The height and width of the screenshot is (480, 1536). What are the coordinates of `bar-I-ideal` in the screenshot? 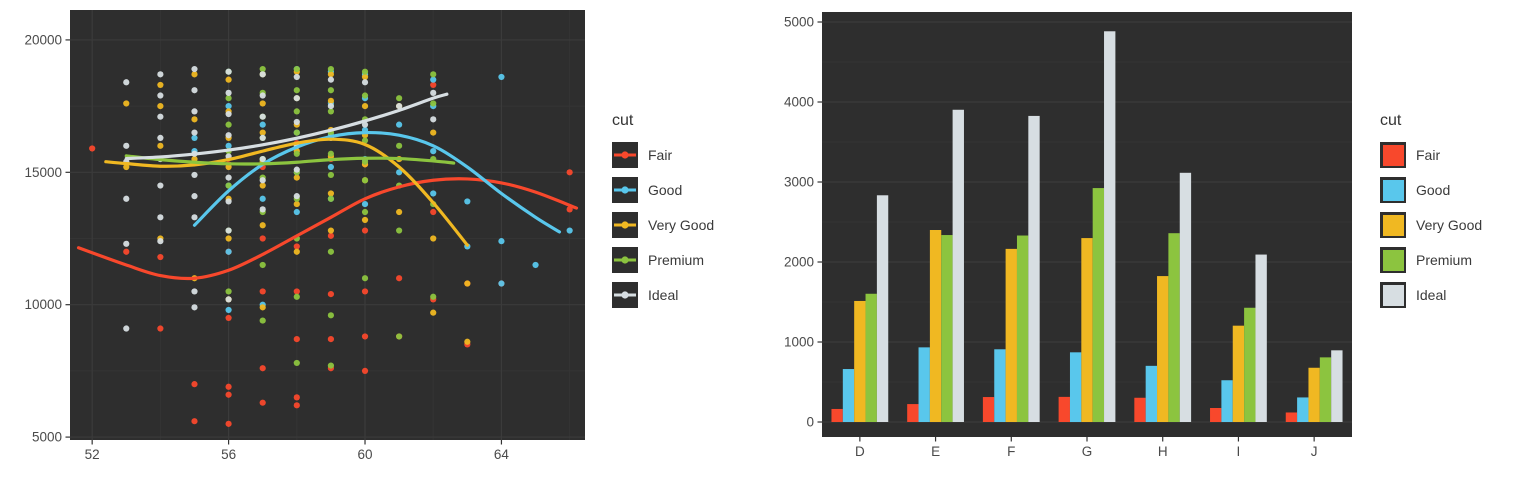 It's located at (1261, 338).